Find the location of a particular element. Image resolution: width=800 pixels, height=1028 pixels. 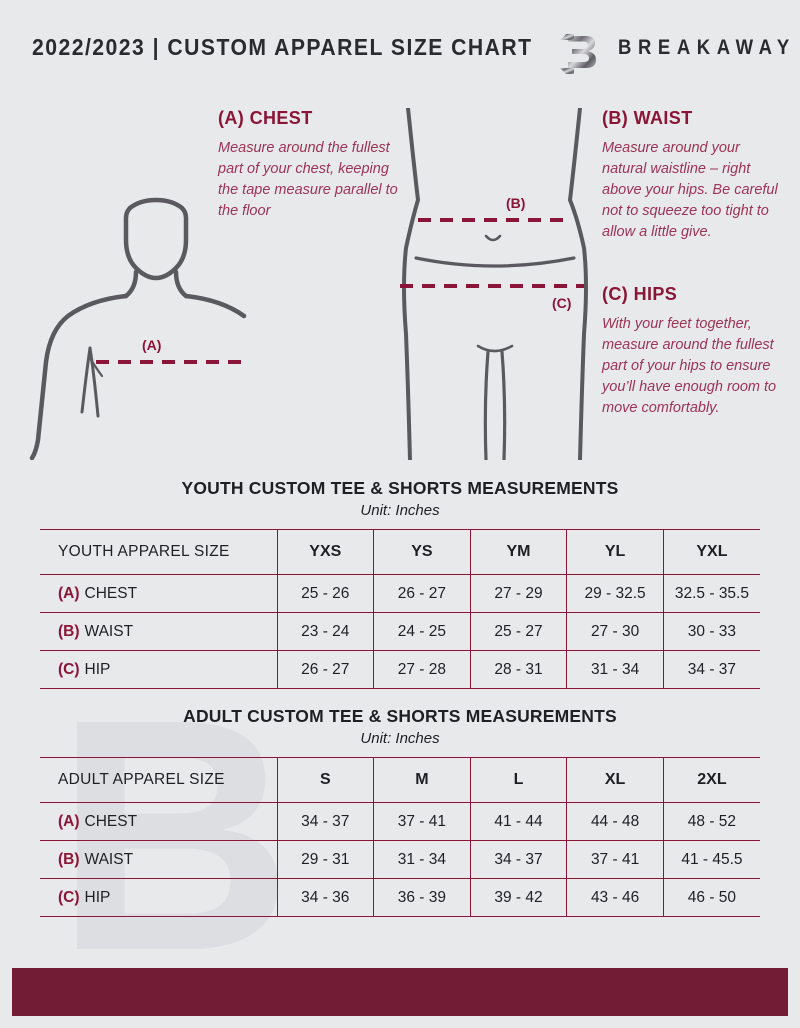

table-header-row: ADULT APPAREL SIZE S M L XL 2XL is located at coordinates (400, 780).